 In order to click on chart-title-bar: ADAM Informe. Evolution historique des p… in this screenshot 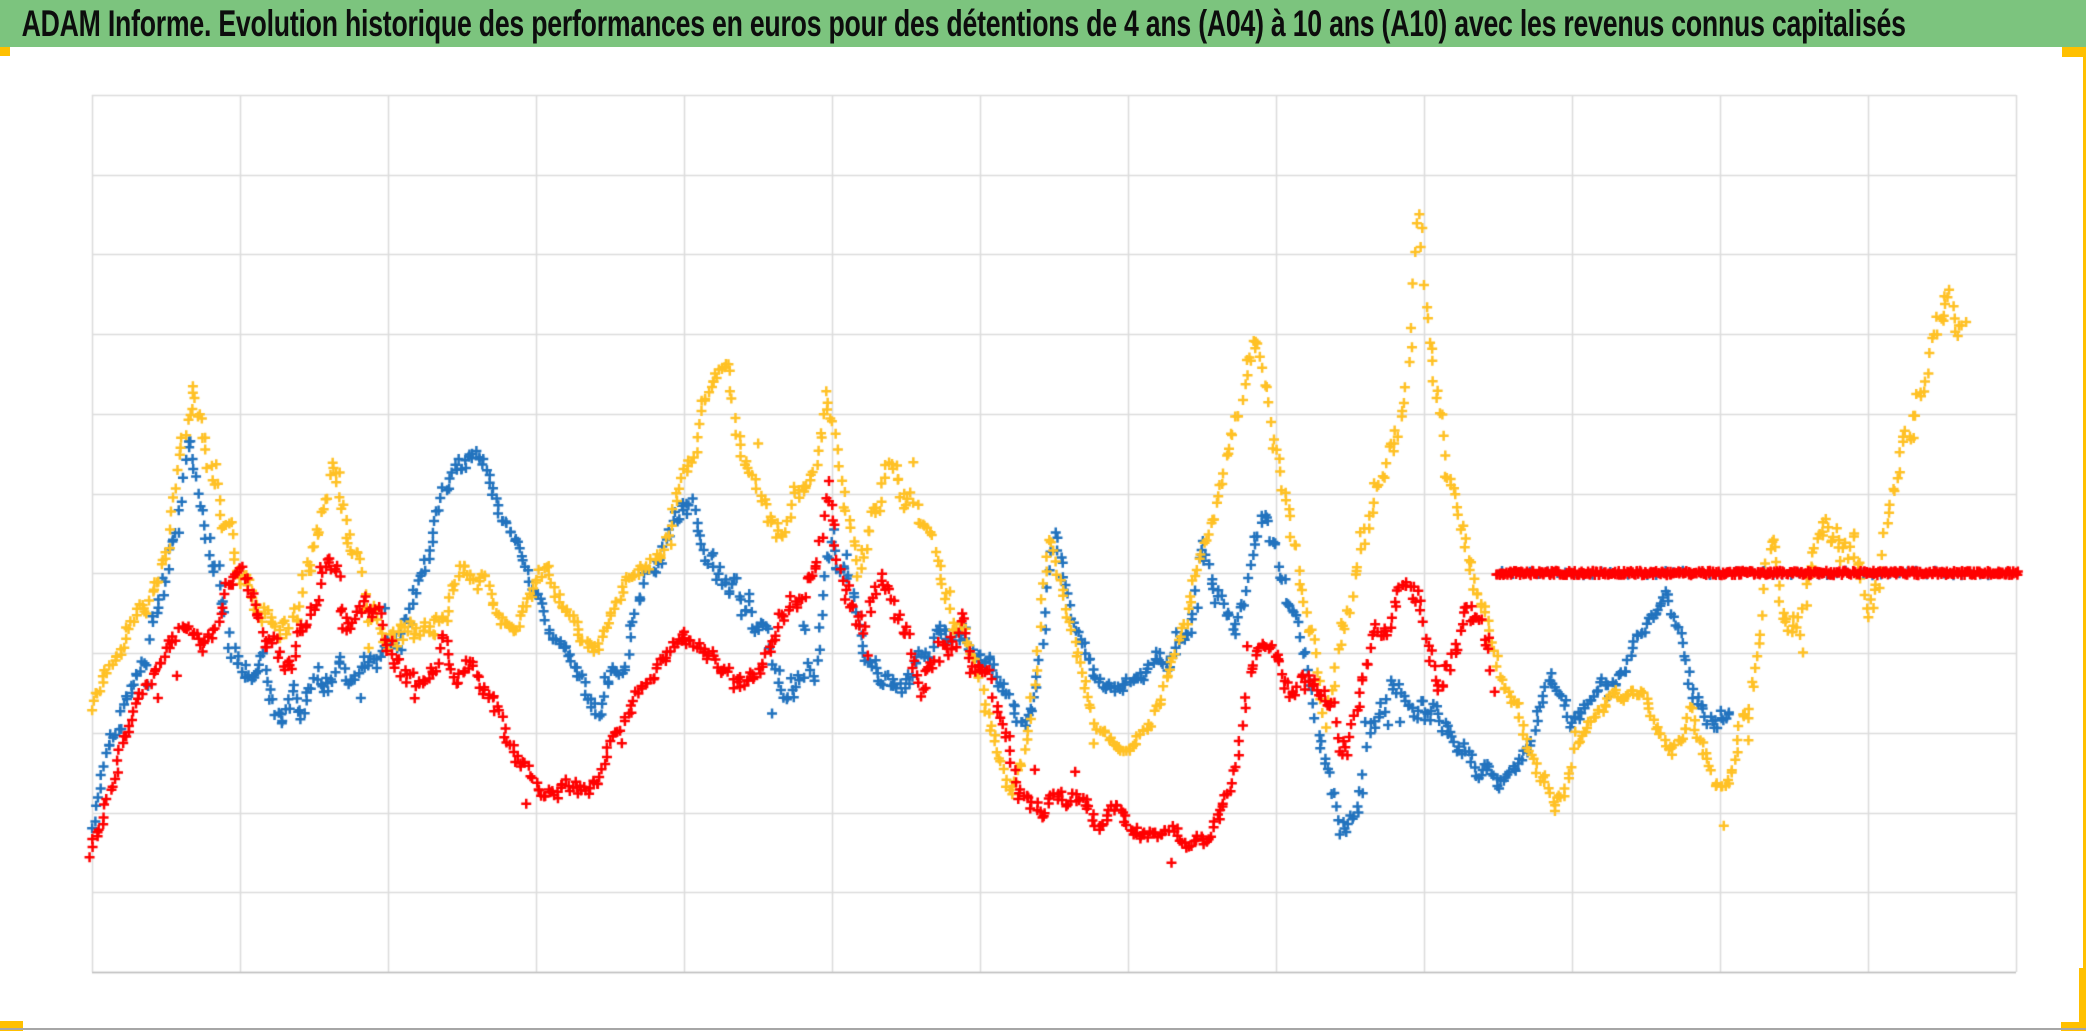, I will do `click(1043, 23)`.